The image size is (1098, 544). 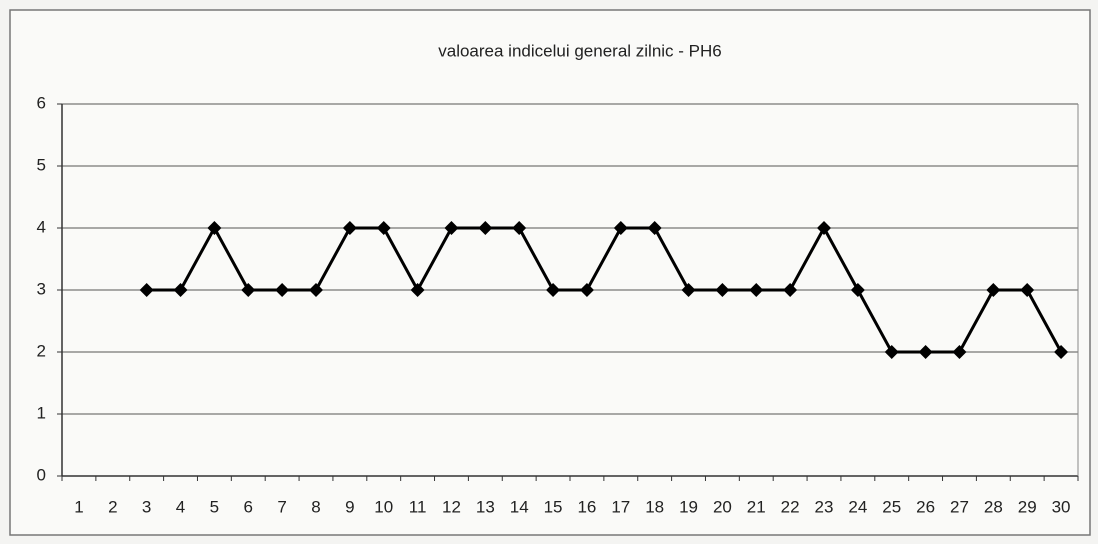 What do you see at coordinates (993, 506) in the screenshot?
I see `x-tick-label: 28` at bounding box center [993, 506].